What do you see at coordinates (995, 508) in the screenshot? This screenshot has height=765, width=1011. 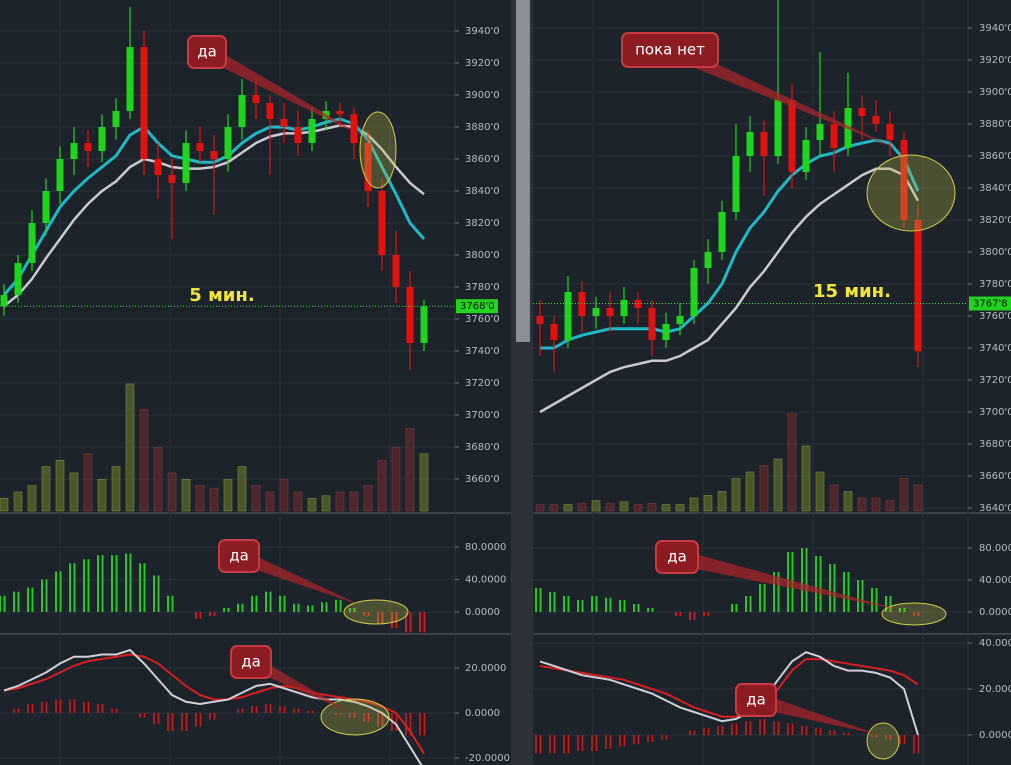 I see `price-tick-label: 3640'0` at bounding box center [995, 508].